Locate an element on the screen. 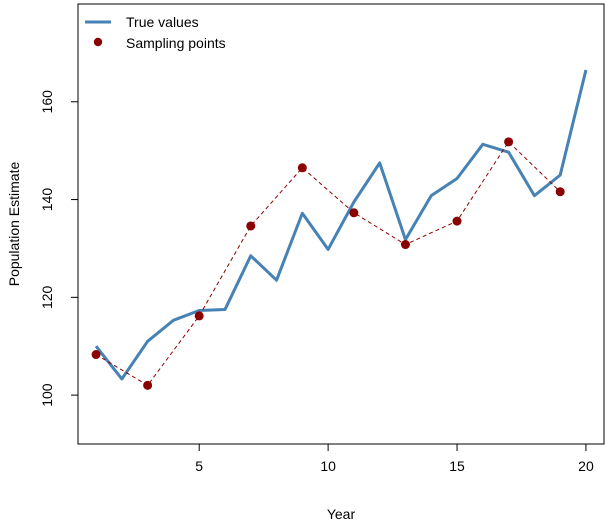 The height and width of the screenshot is (526, 608). x-tick-label: 15 is located at coordinates (457, 466).